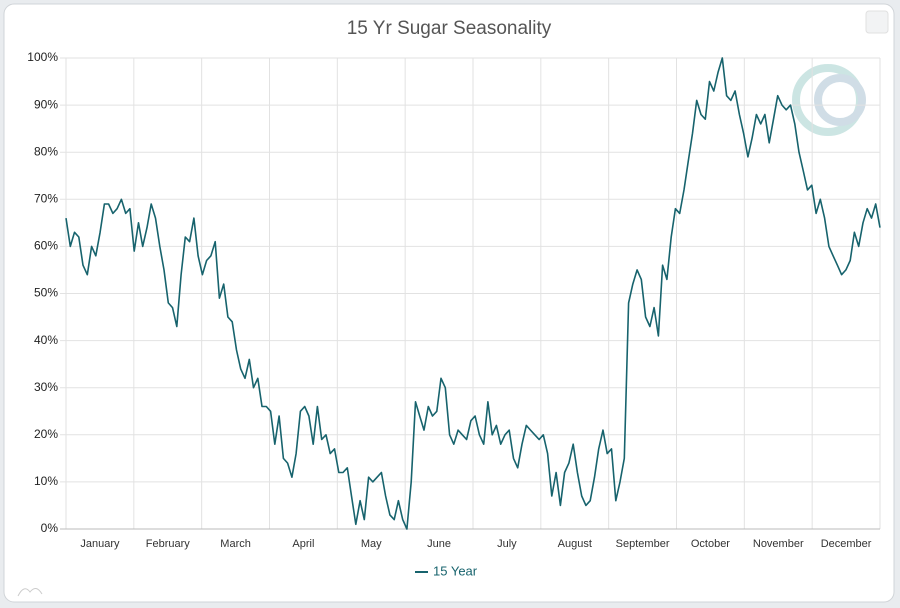 The height and width of the screenshot is (608, 900). I want to click on y-tick-label: 80%, so click(46, 151).